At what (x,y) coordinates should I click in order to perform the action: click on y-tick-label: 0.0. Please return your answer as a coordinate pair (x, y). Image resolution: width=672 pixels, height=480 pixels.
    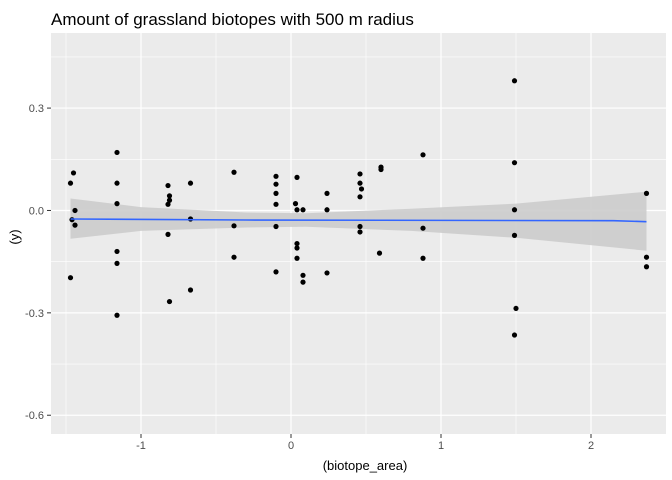
    Looking at the image, I should click on (36, 211).